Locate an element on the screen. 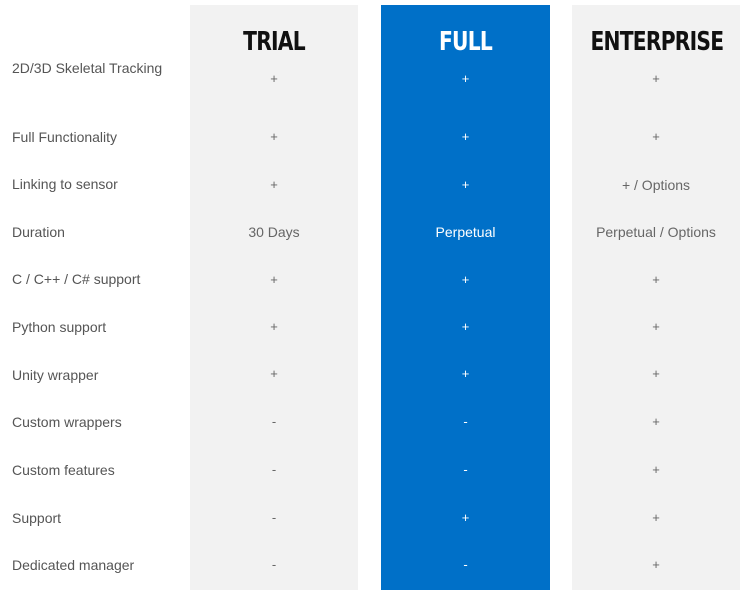 The image size is (756, 596). feature-label: 2D/3D Skeletal Tracking is located at coordinates (87, 68).